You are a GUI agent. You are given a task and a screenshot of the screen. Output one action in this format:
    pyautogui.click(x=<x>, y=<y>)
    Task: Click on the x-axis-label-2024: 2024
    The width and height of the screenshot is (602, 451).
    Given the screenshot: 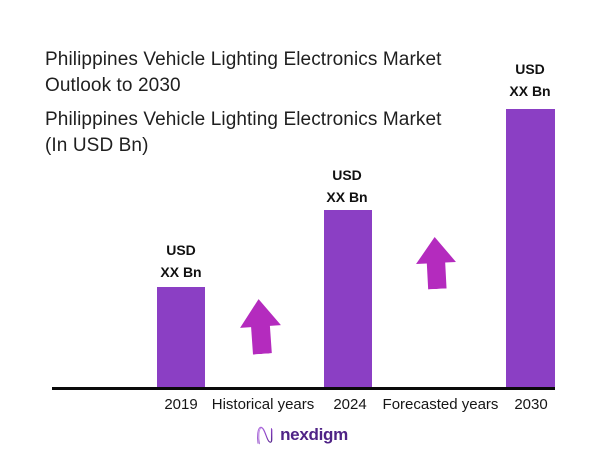 What is the action you would take?
    pyautogui.click(x=350, y=404)
    